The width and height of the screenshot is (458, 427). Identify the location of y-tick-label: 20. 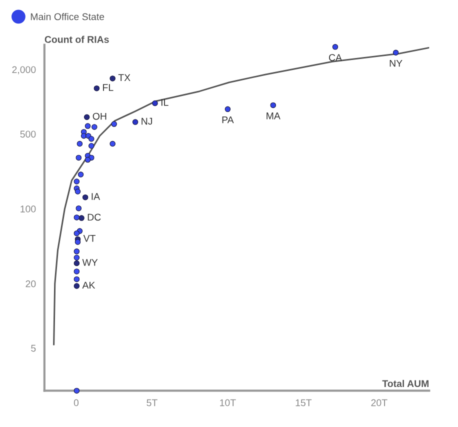
(31, 284).